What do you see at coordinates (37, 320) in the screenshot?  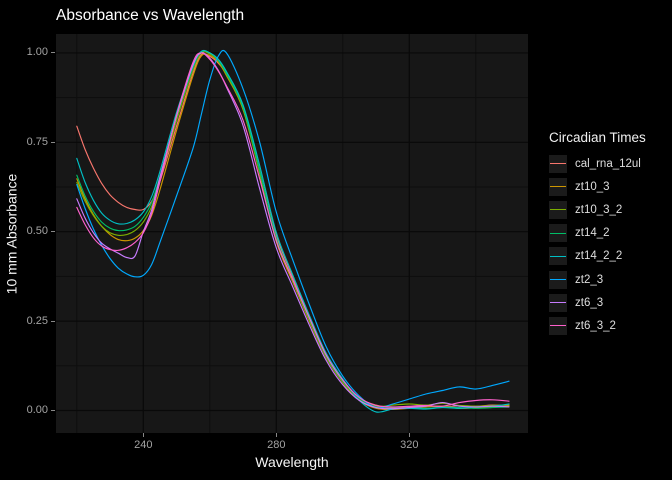 I see `y-tick-label: 0.25` at bounding box center [37, 320].